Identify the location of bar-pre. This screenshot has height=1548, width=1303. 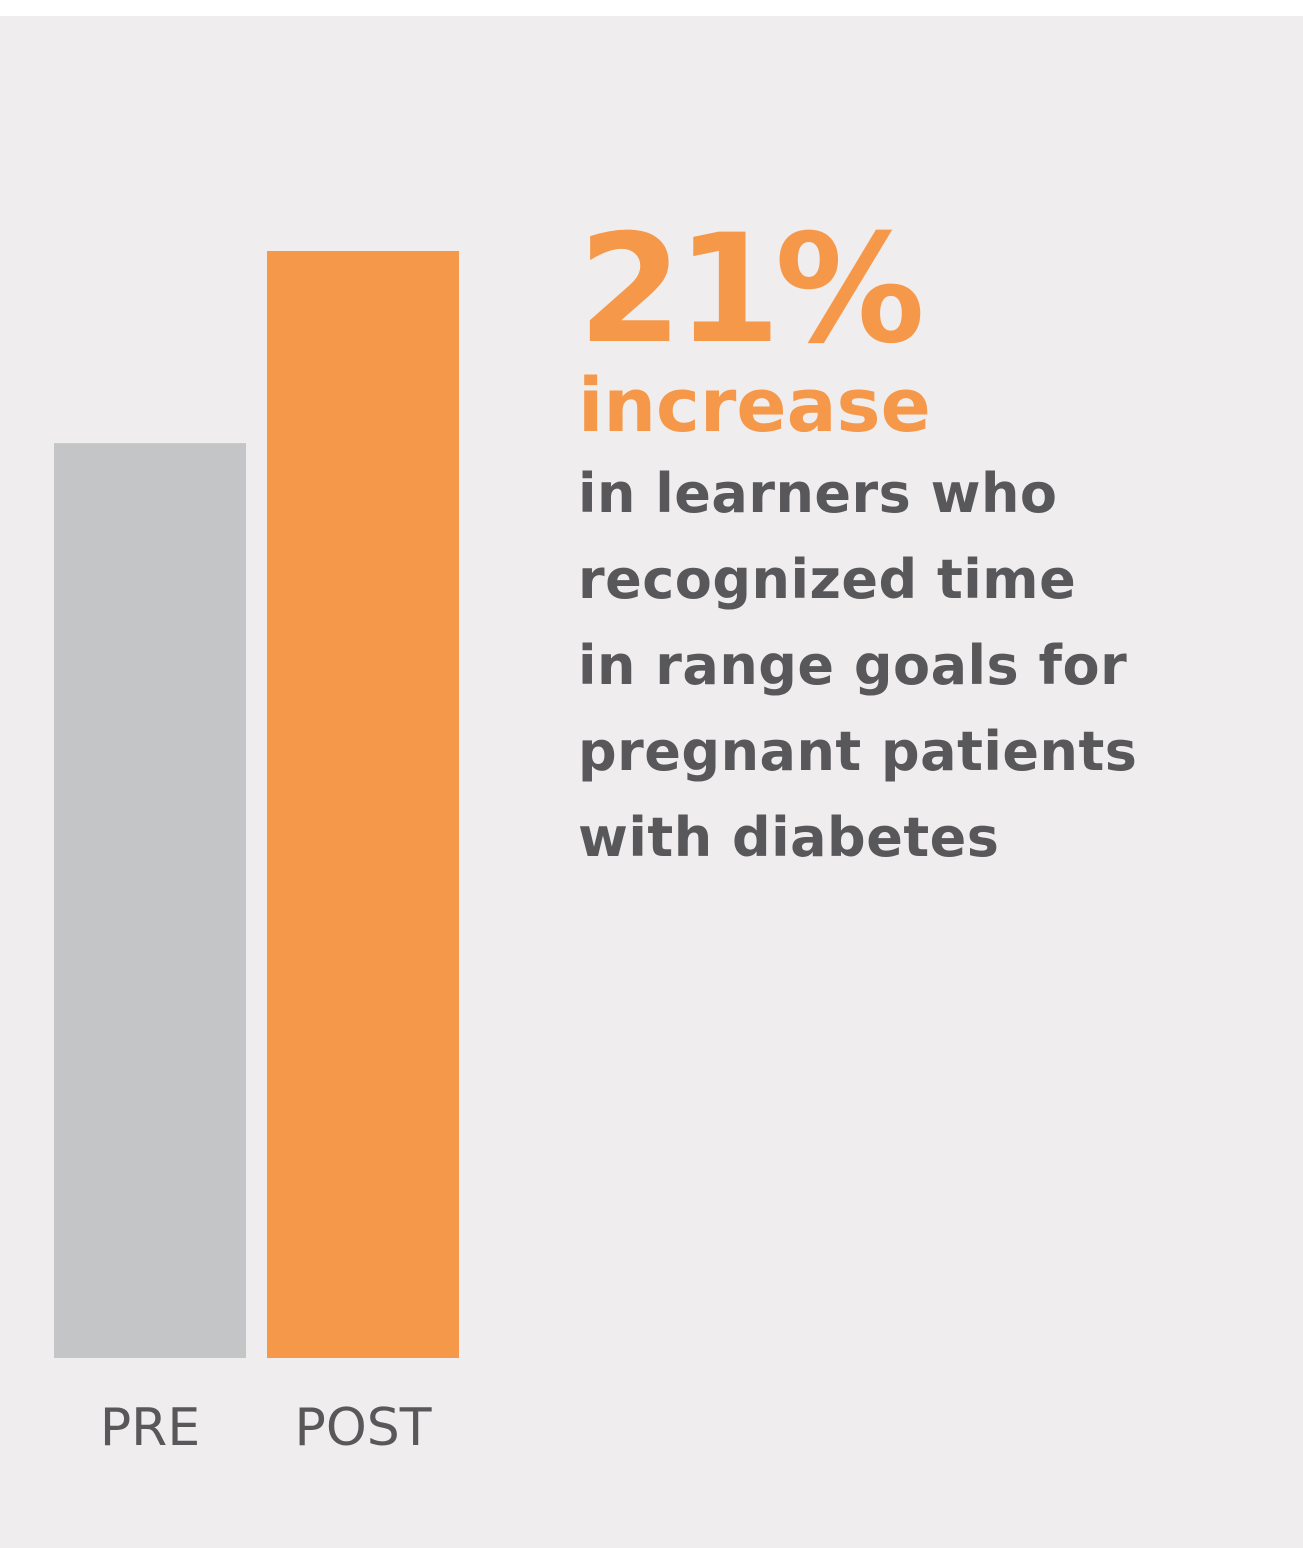
(150, 900).